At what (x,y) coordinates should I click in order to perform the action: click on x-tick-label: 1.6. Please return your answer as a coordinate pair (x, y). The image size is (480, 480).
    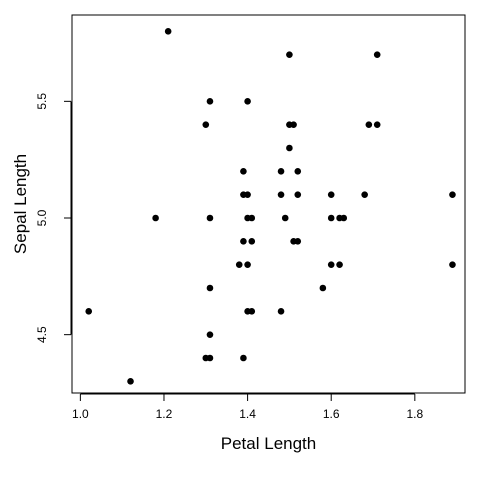
    Looking at the image, I should click on (331, 414).